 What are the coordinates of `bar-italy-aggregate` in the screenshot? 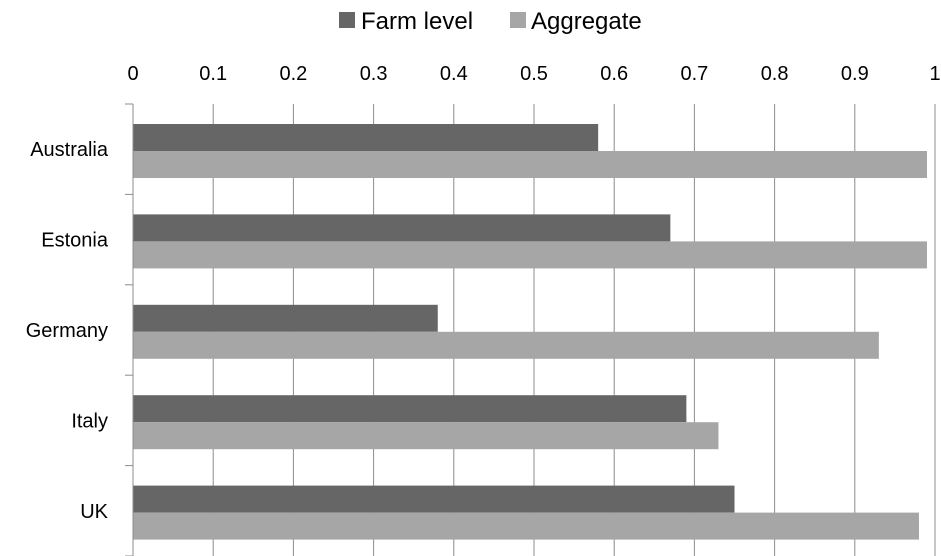 It's located at (426, 436).